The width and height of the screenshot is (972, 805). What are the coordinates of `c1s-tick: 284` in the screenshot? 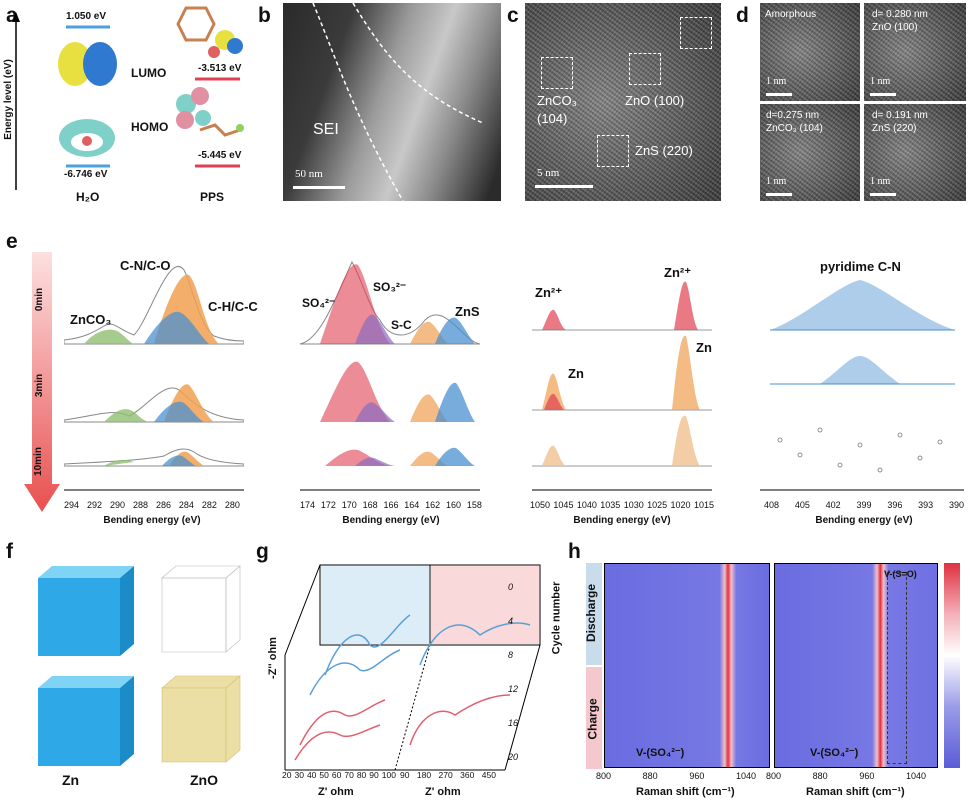 It's located at (186, 505).